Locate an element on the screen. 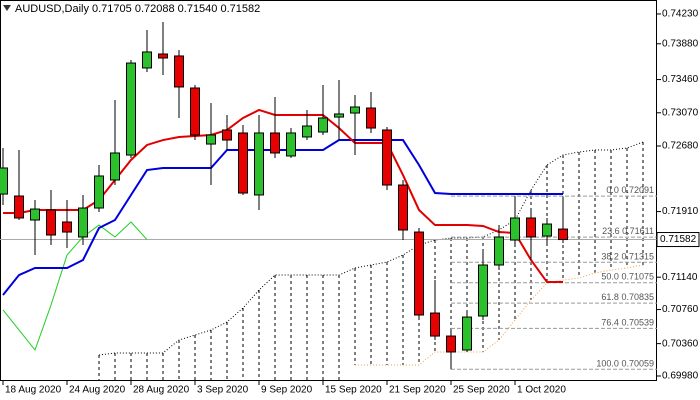 The height and width of the screenshot is (400, 700). x-tick-label: 3 Sep 2020 is located at coordinates (223, 390).